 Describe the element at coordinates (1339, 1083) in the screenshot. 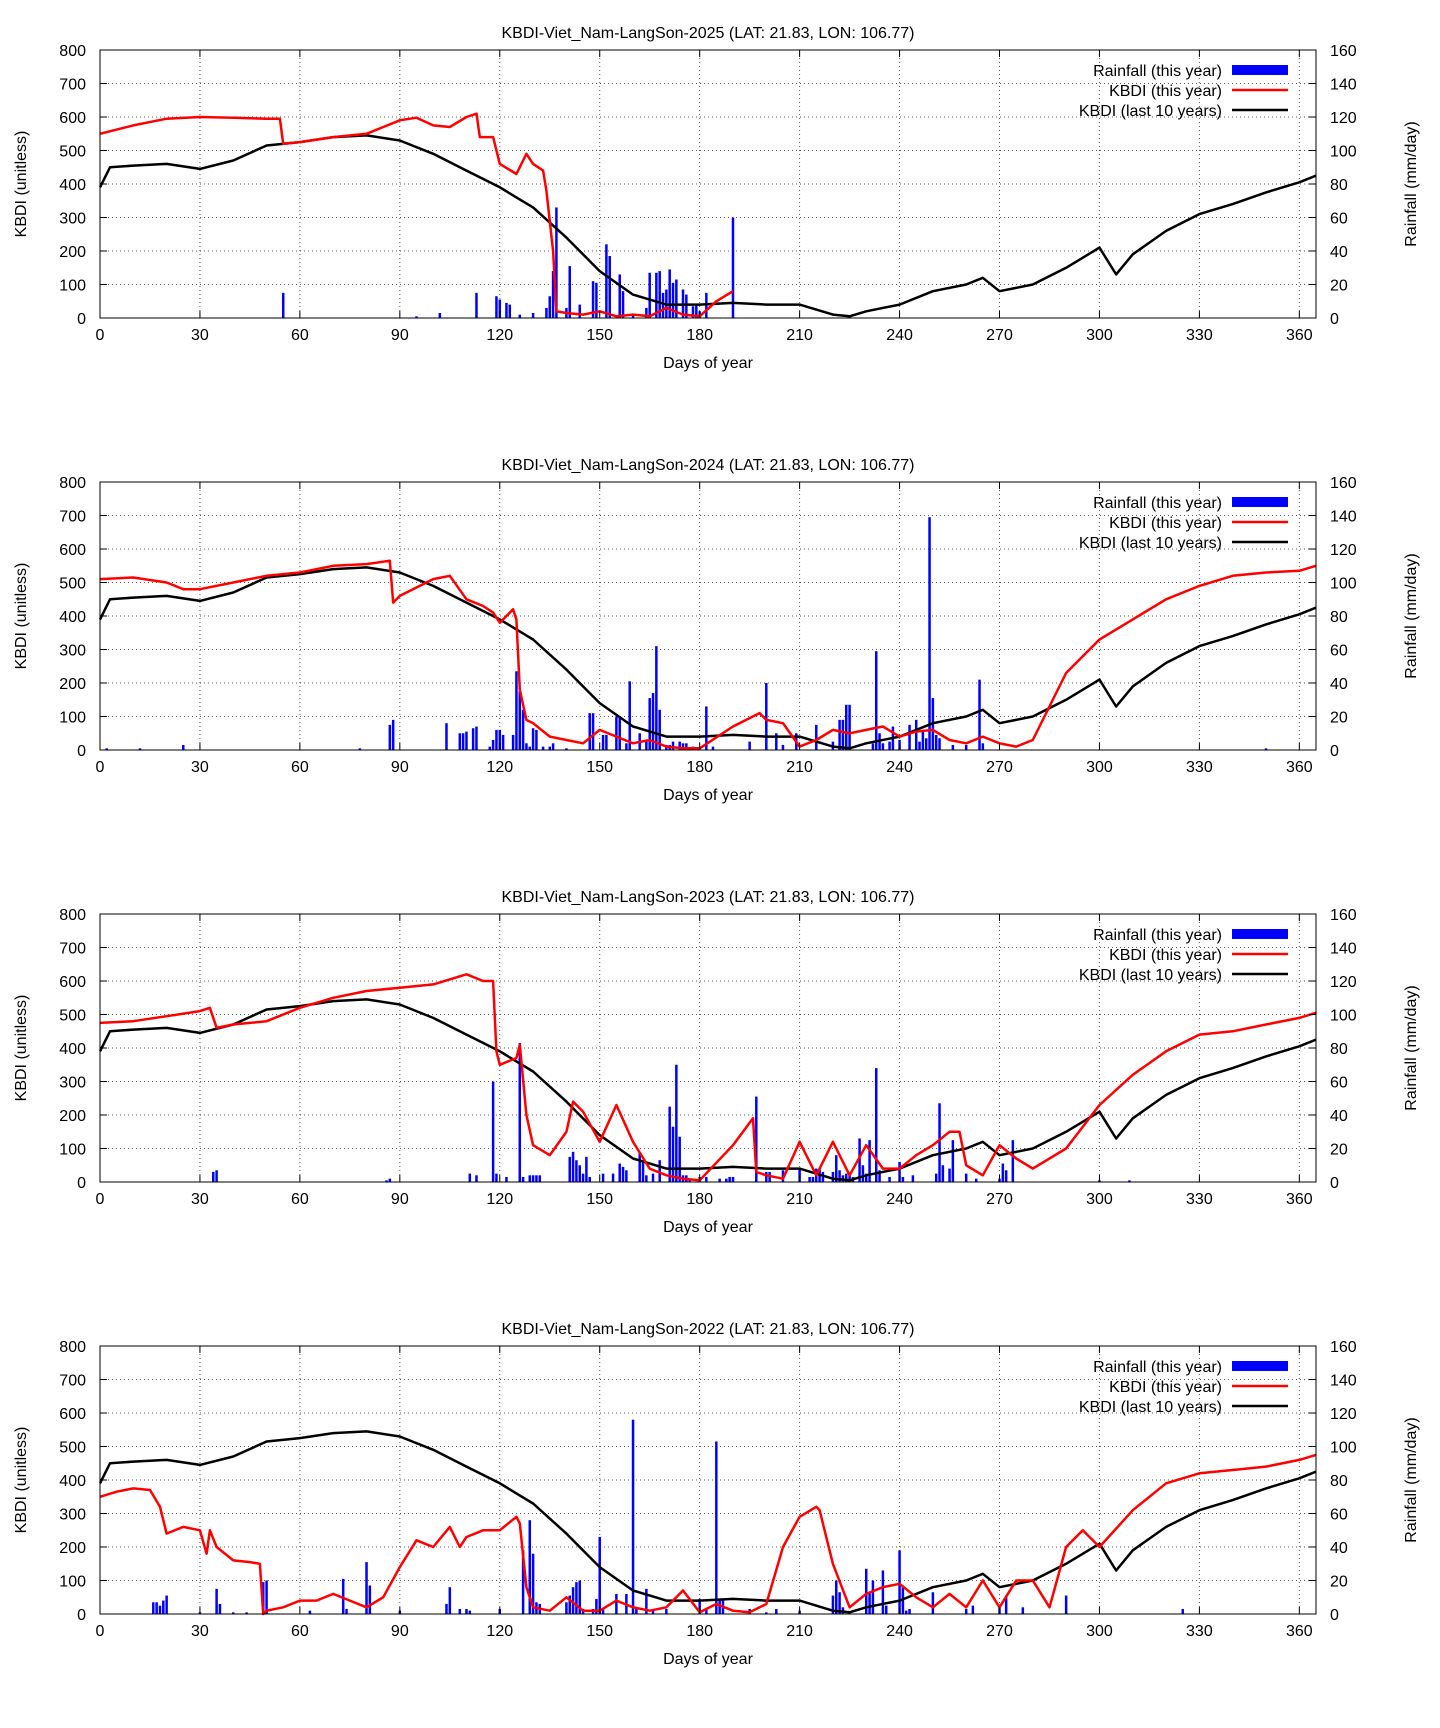

I see `y-right-tick-label: 60` at that location.